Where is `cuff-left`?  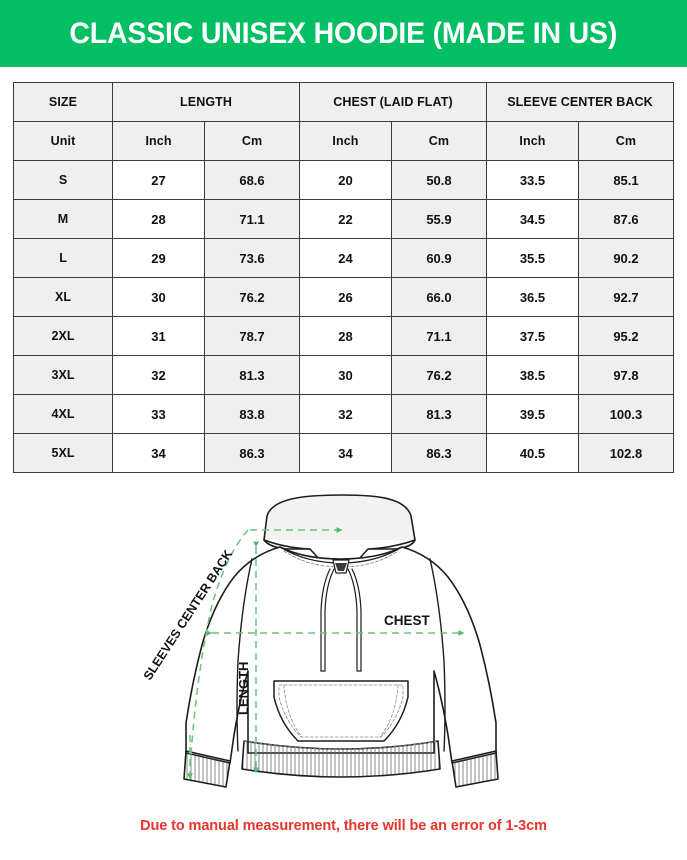 cuff-left is located at coordinates (206, 769).